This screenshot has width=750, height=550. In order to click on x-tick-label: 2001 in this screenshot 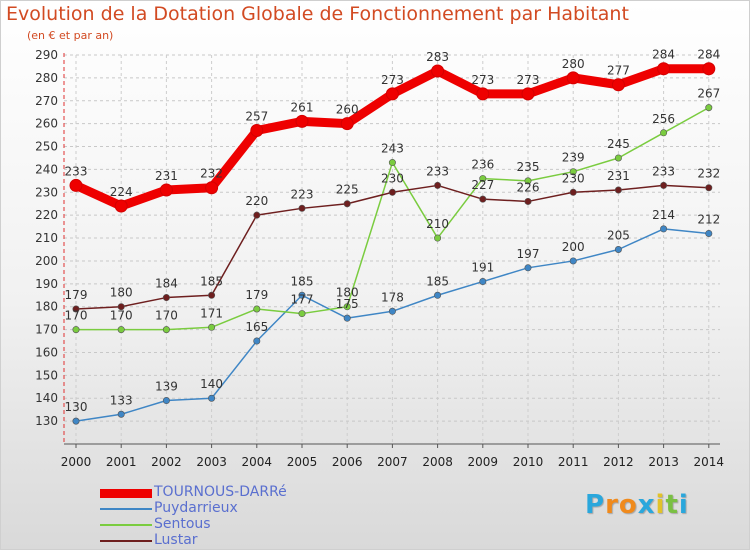, I will do `click(121, 462)`.